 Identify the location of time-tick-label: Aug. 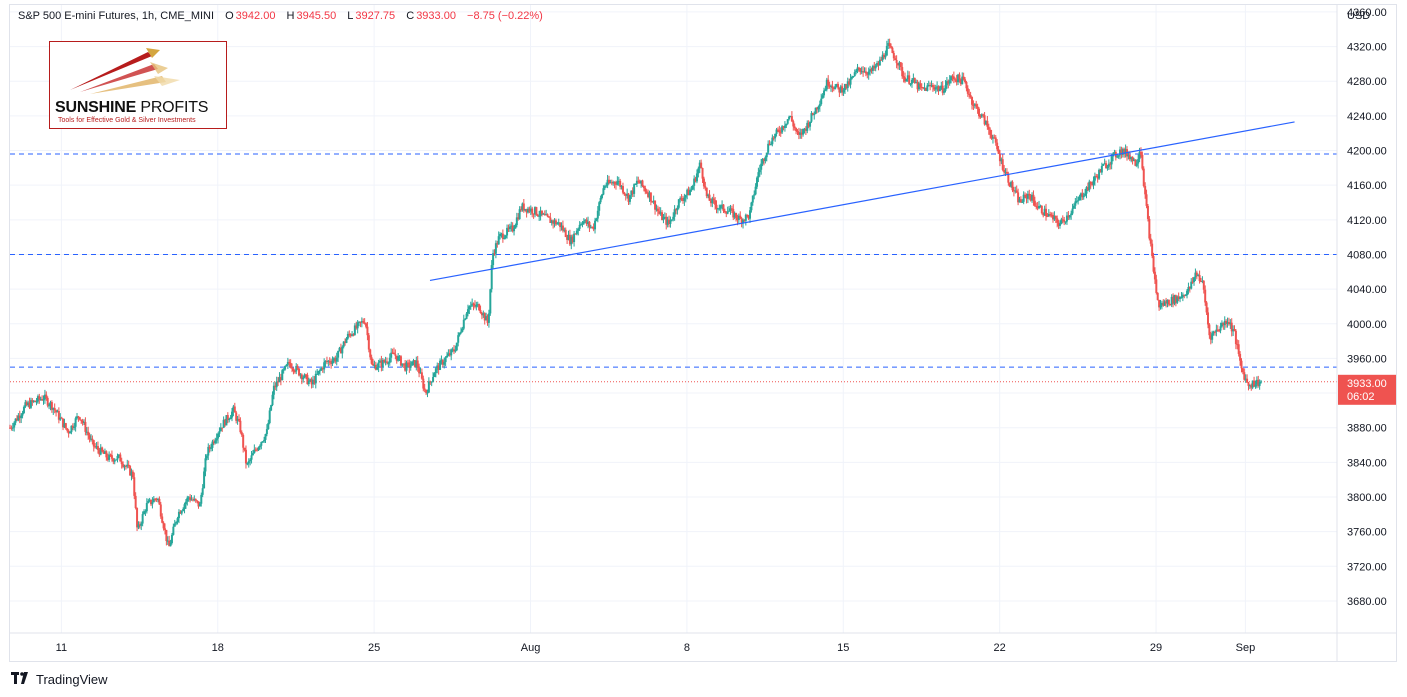
(531, 648).